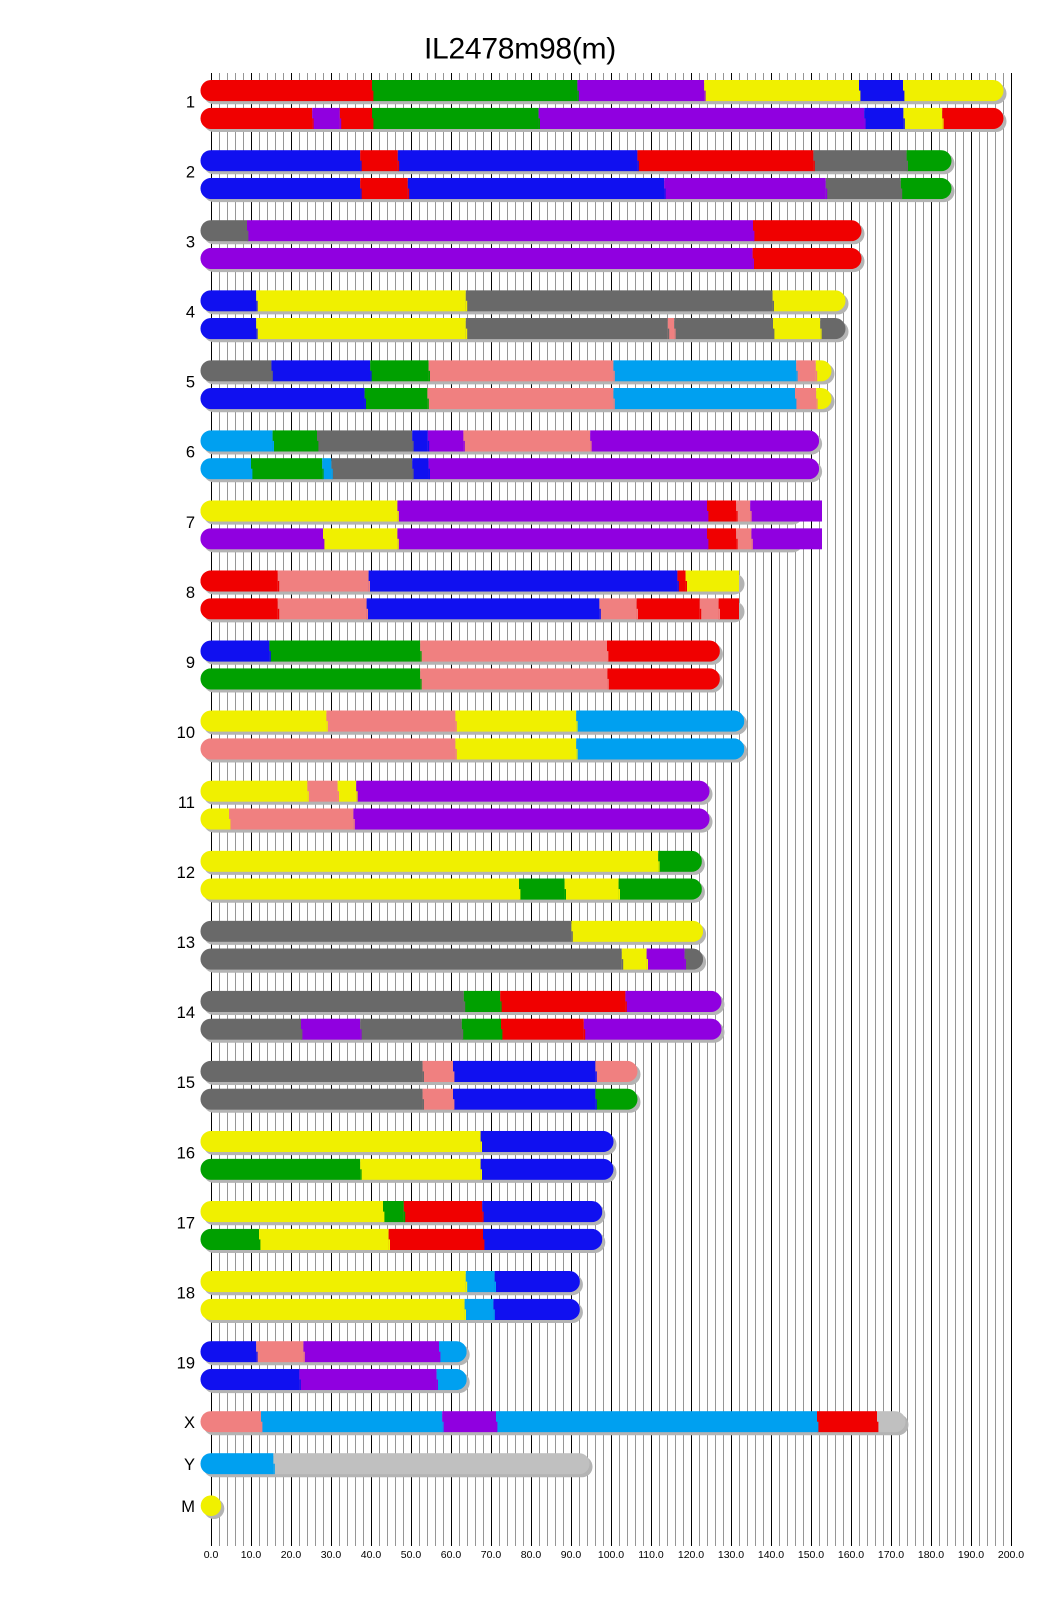 Image resolution: width=1040 pixels, height=1621 pixels. What do you see at coordinates (851, 1555) in the screenshot?
I see `svg-text: 160.0` at bounding box center [851, 1555].